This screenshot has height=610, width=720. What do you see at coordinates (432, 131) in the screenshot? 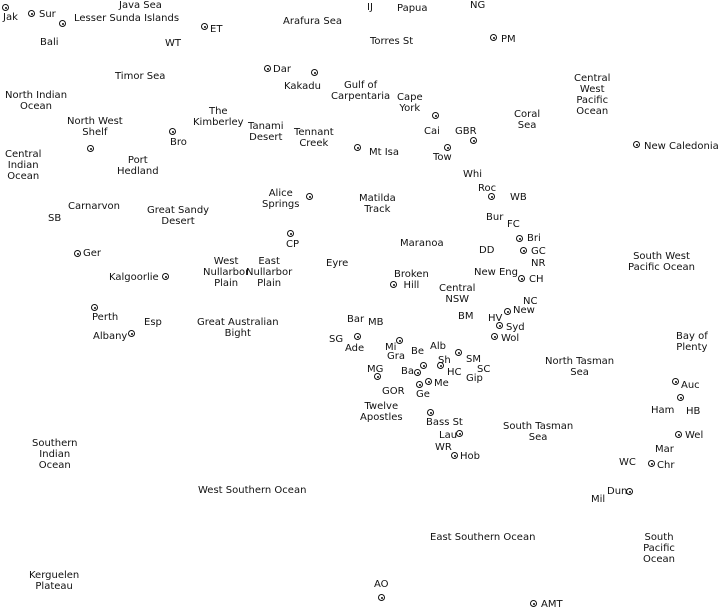
I see `label-cai: Cai` at bounding box center [432, 131].